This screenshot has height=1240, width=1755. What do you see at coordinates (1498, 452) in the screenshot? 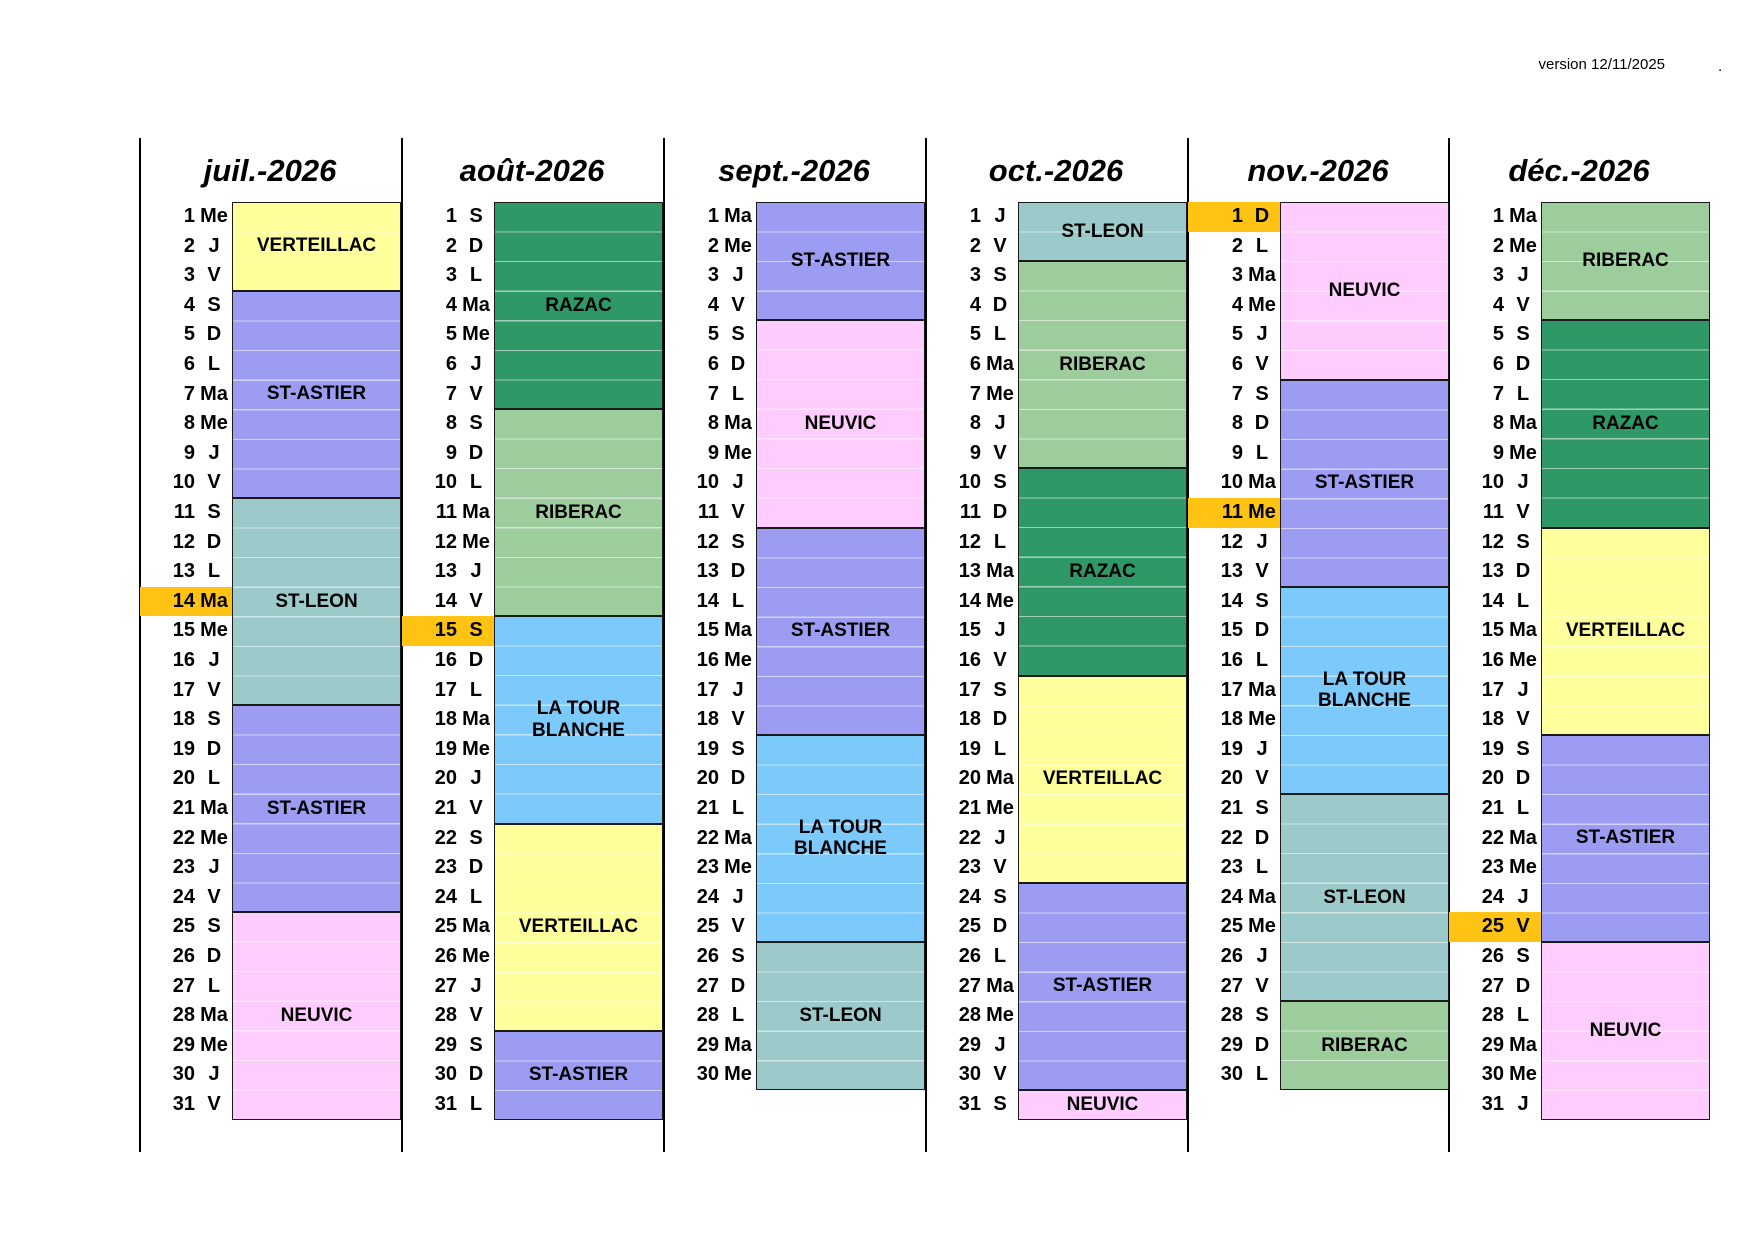
I see `day-number: 9` at bounding box center [1498, 452].